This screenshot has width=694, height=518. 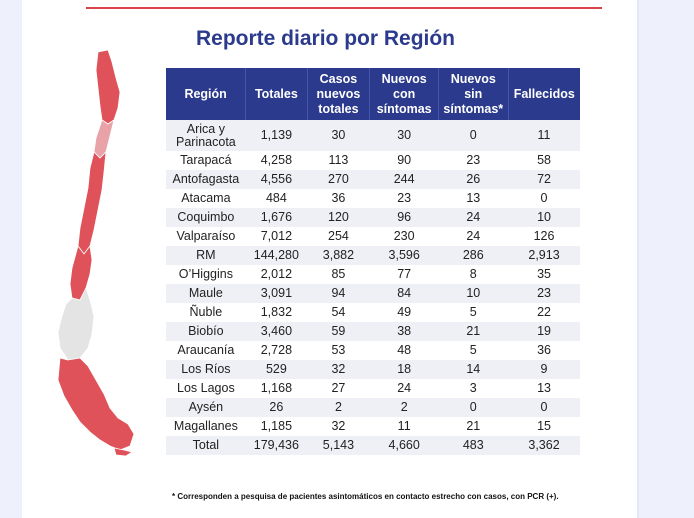 What do you see at coordinates (276, 198) in the screenshot?
I see `cell-totales: 484` at bounding box center [276, 198].